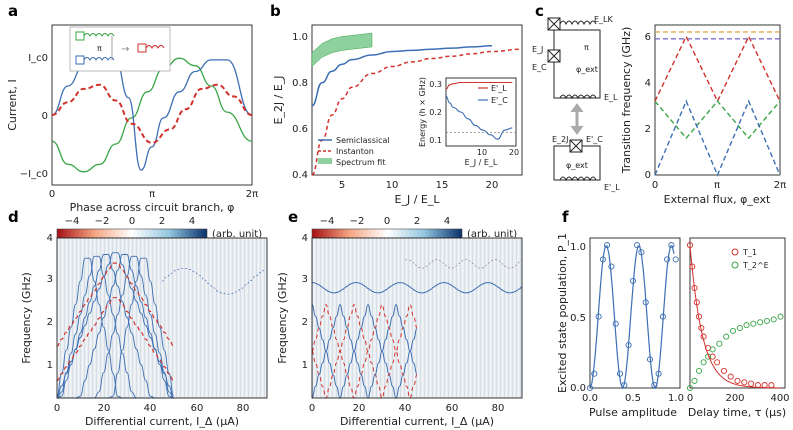 The height and width of the screenshot is (430, 793). Describe the element at coordinates (405, 408) in the screenshot. I see `e-xtick-40: 40` at that location.